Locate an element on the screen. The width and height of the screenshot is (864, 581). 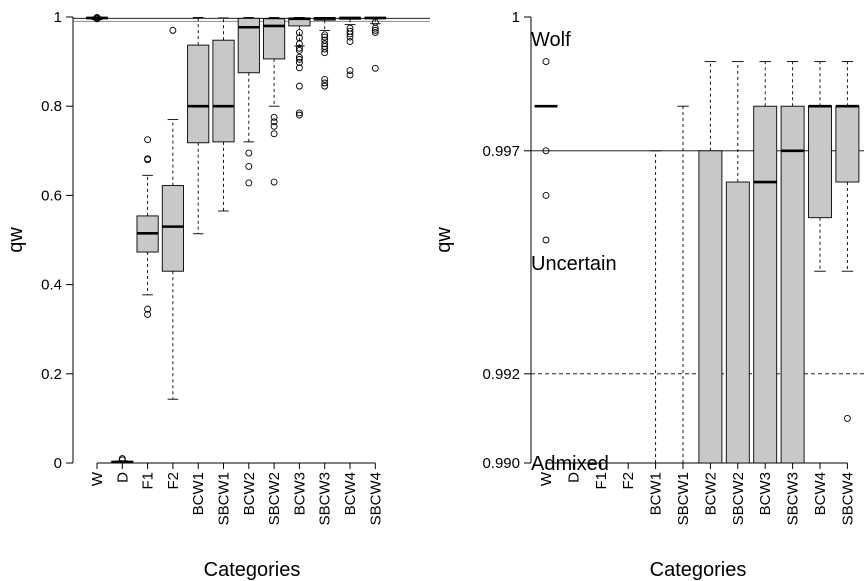
y-tick-label: 0.4 is located at coordinates (51, 285).